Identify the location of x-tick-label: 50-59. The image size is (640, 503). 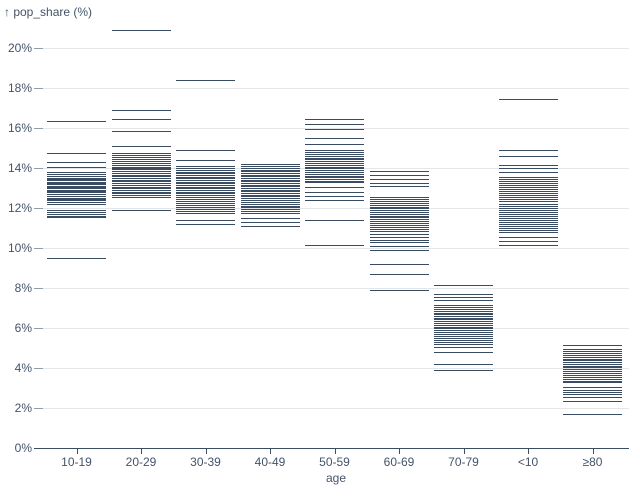
(334, 462).